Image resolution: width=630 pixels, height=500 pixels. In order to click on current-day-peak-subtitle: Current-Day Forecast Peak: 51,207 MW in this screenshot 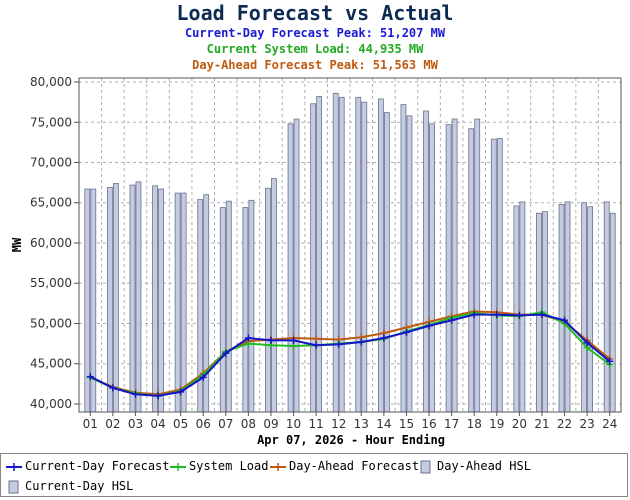, I will do `click(315, 33)`.